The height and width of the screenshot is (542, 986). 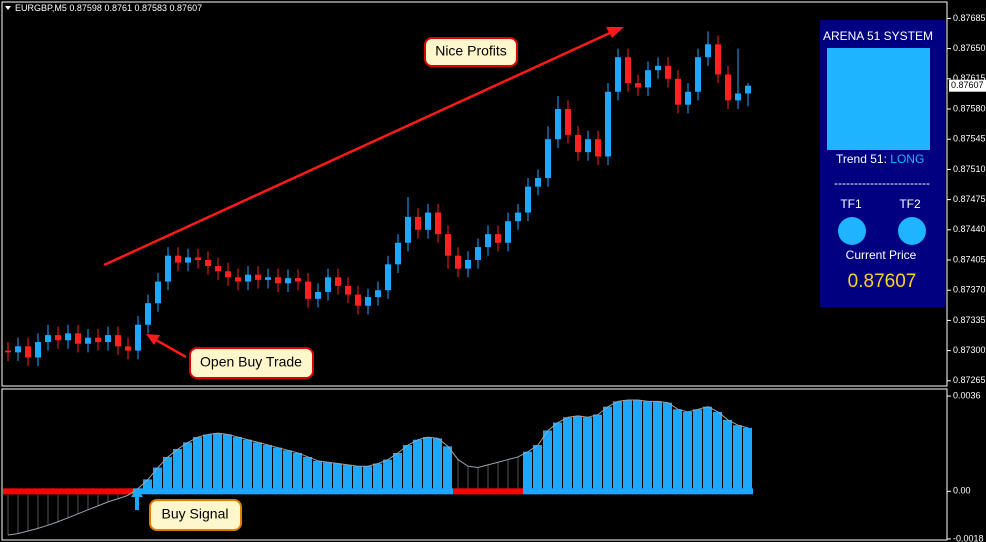 What do you see at coordinates (910, 204) in the screenshot?
I see `tf2-label: TF2` at bounding box center [910, 204].